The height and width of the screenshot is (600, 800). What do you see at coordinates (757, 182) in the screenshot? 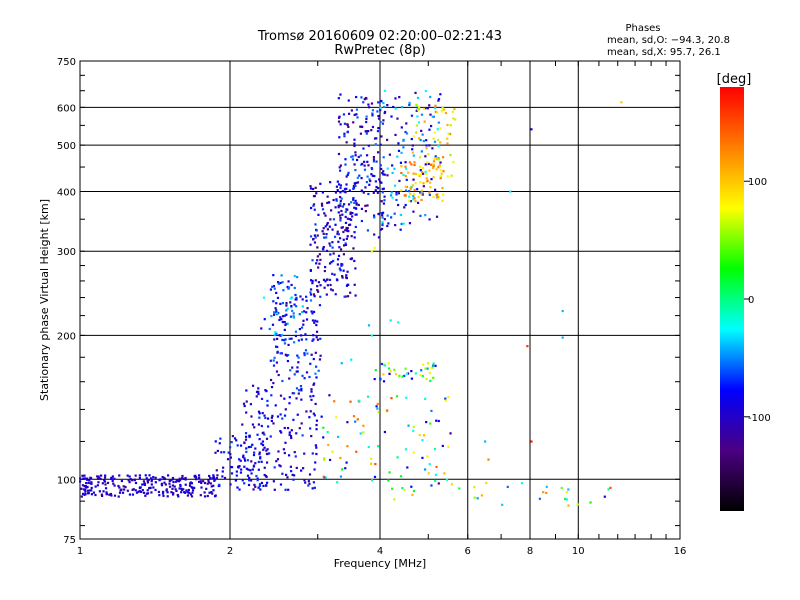
I see `colorbar-tick-label: 100` at bounding box center [757, 182].